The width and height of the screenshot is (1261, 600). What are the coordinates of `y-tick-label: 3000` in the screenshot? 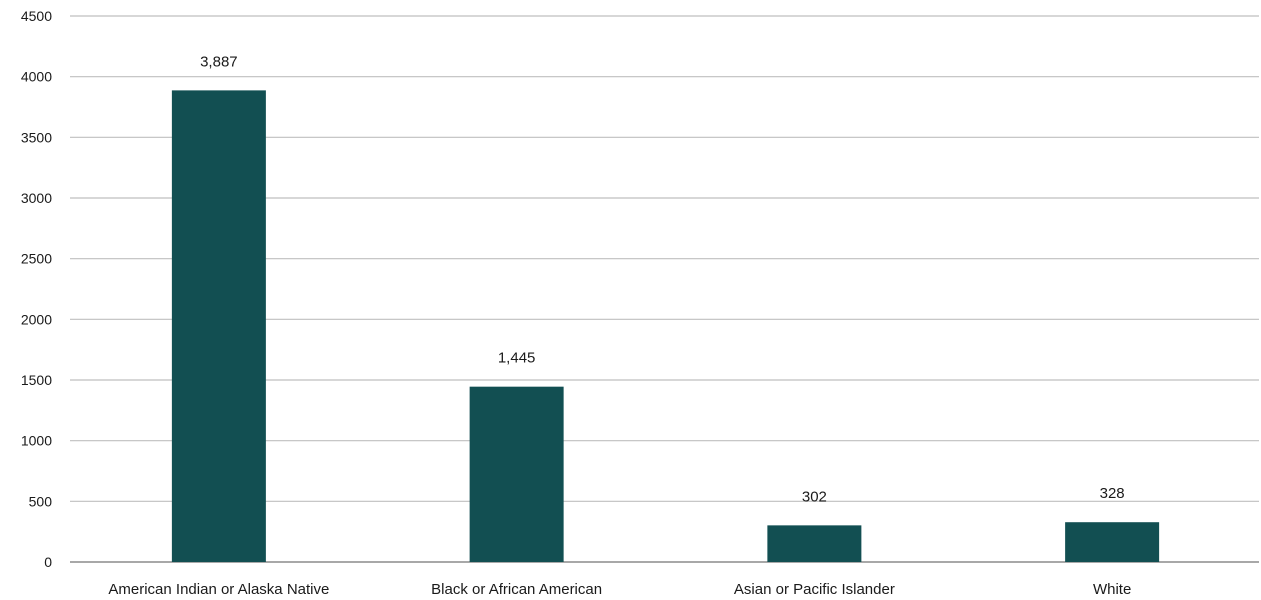 It's located at (36, 198).